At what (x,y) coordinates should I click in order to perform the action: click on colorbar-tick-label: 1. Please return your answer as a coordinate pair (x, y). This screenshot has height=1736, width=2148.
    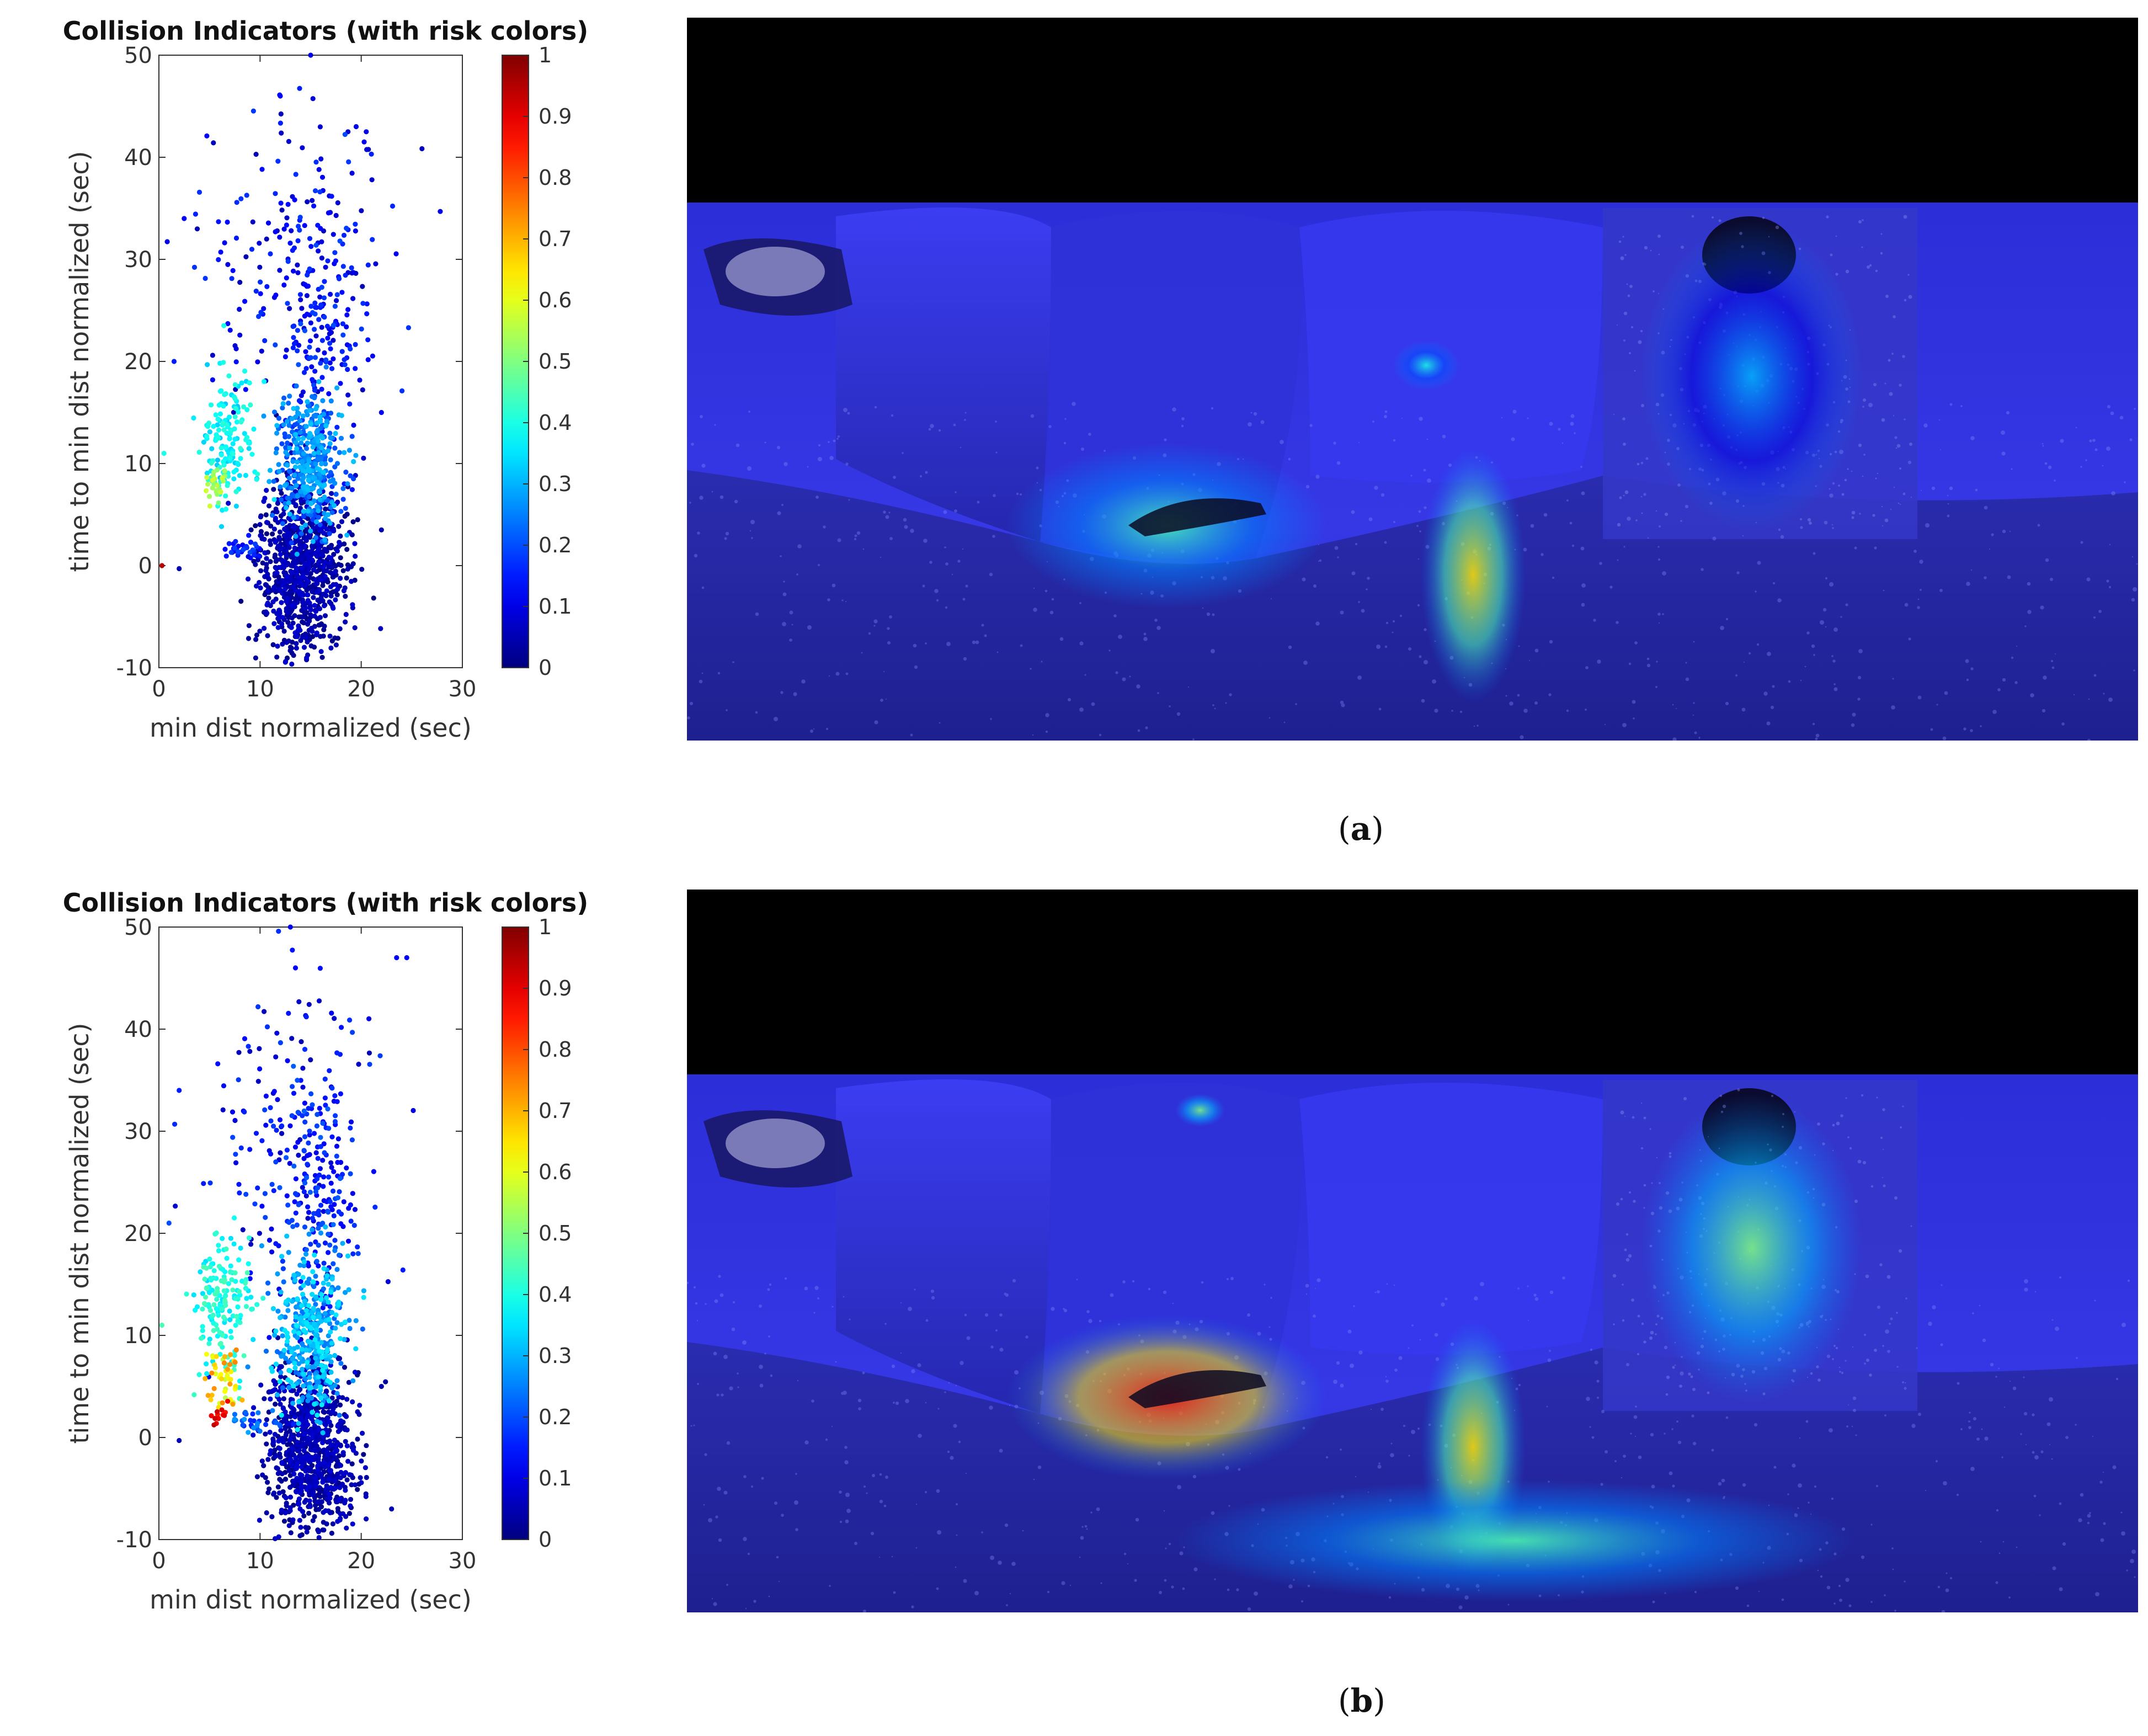
    Looking at the image, I should click on (545, 927).